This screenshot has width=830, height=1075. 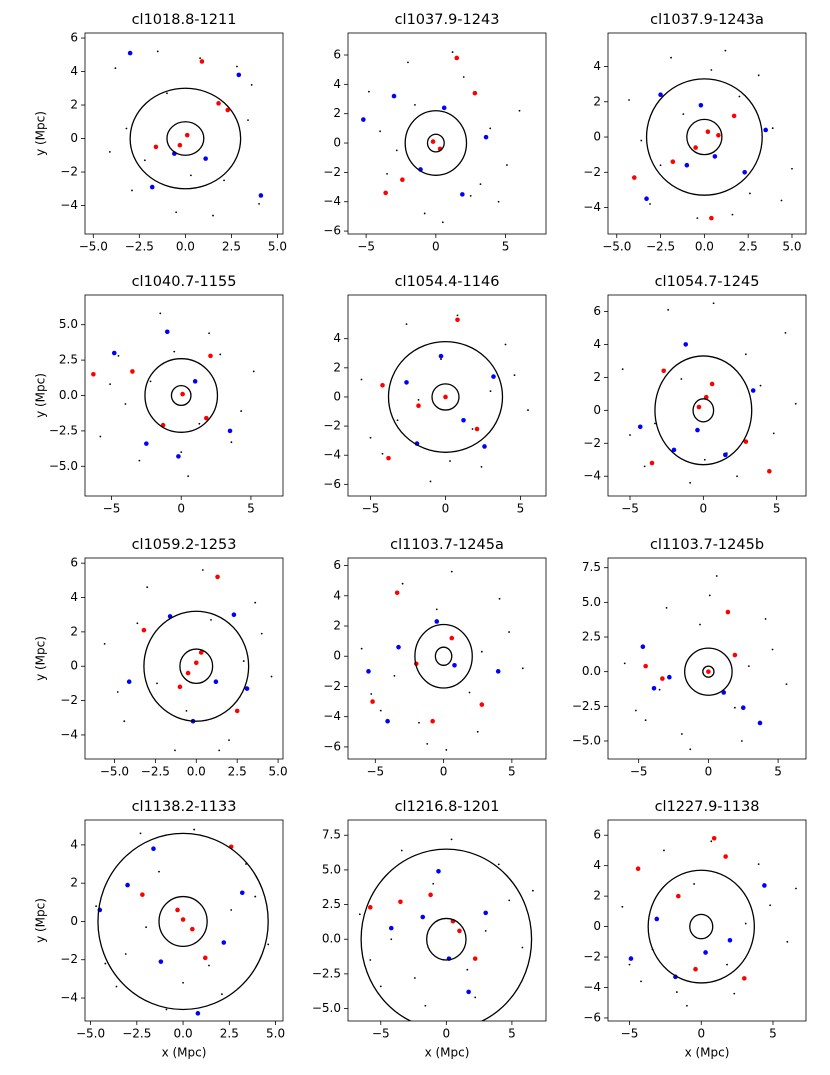 I want to click on x-tick-label: 2.5, so click(x=237, y=772).